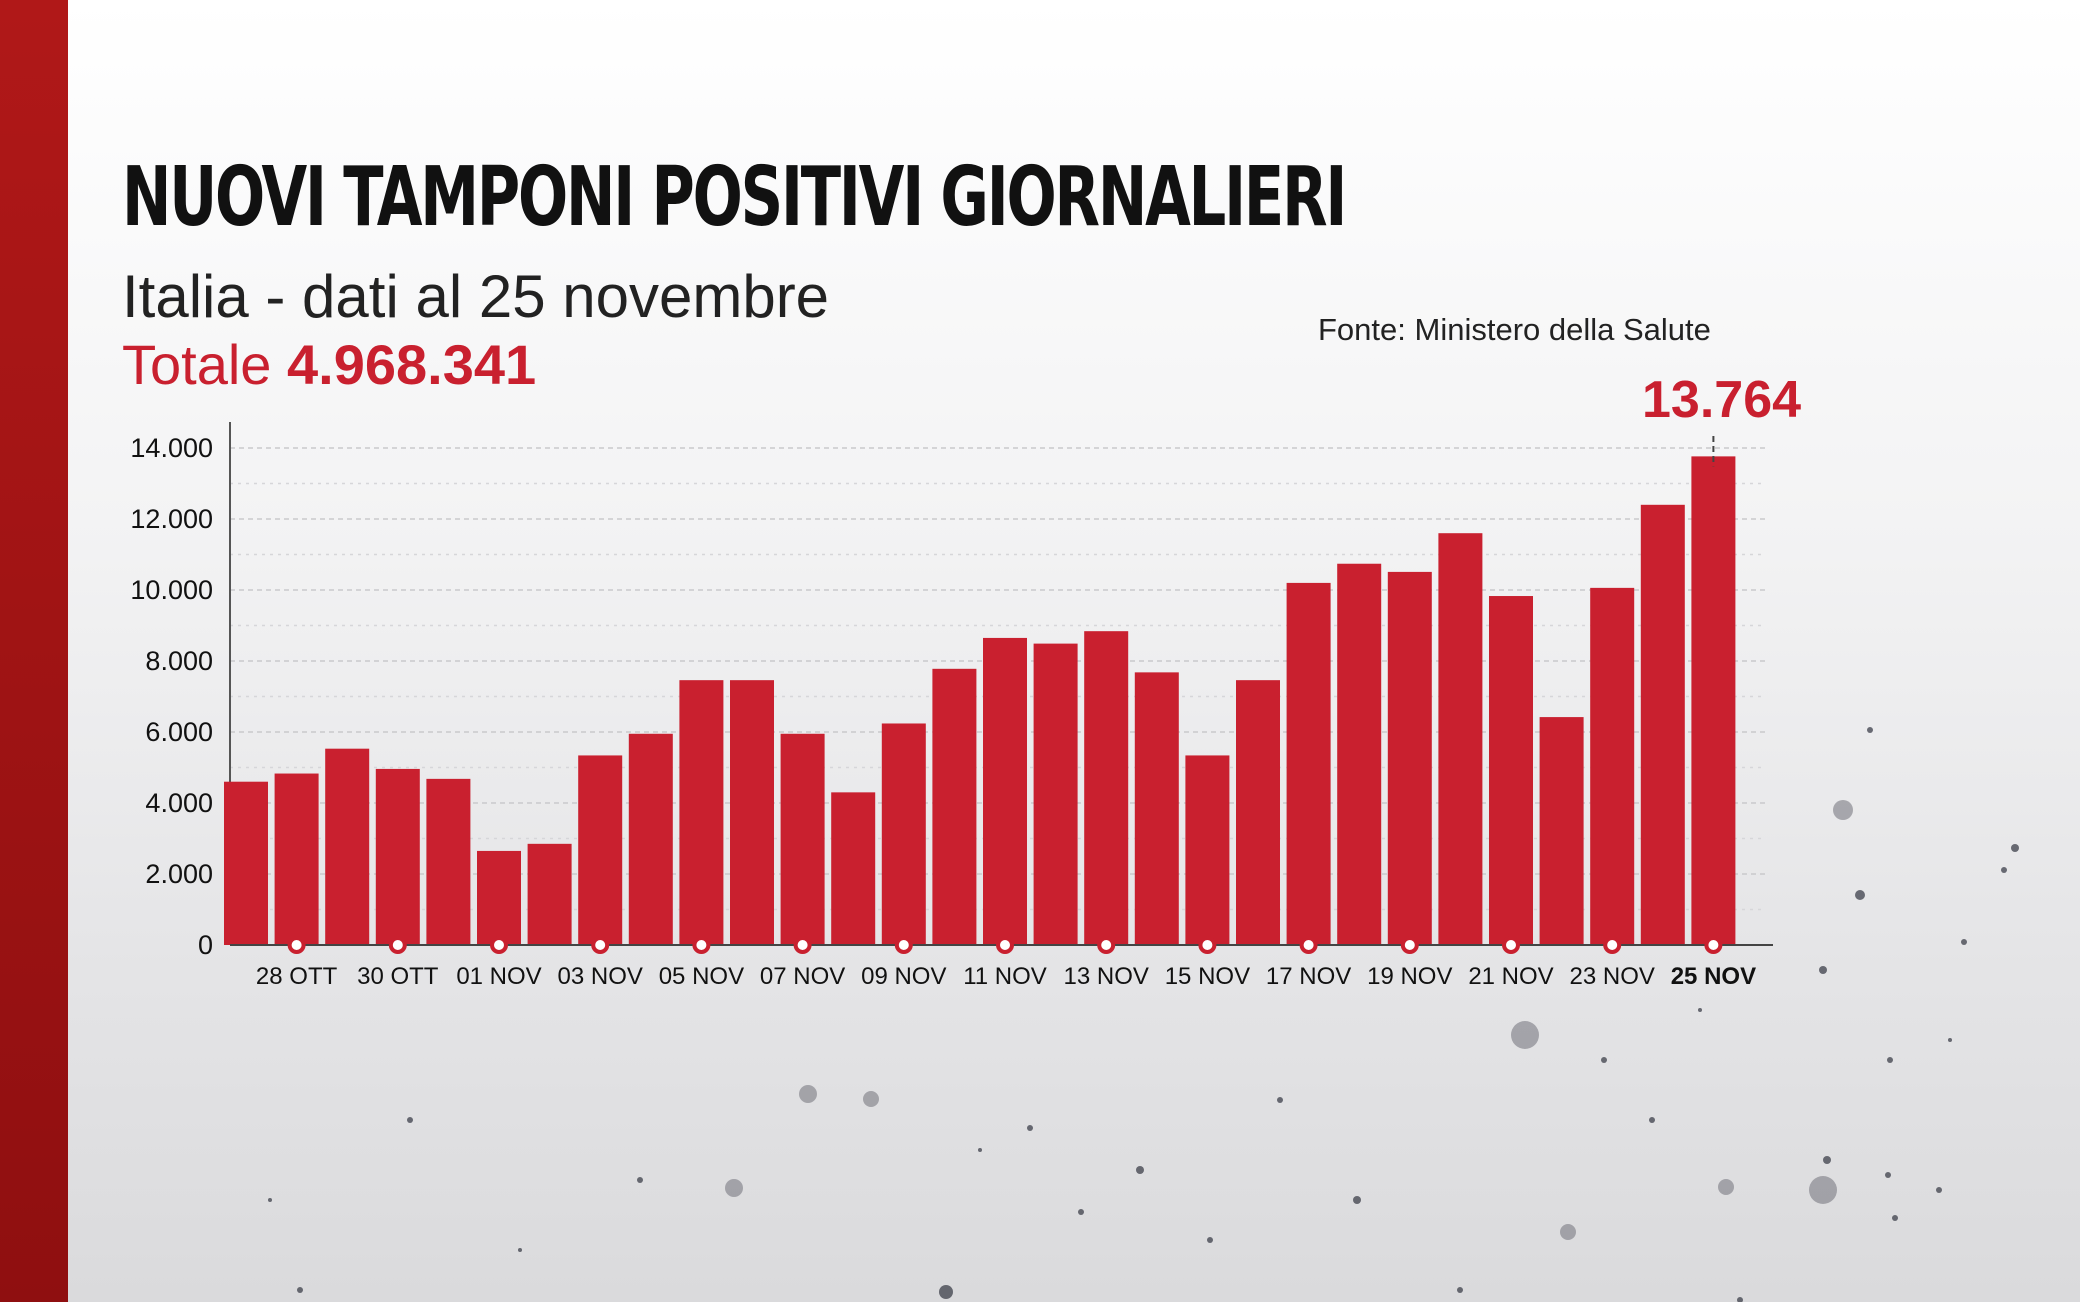 This screenshot has height=1302, width=2080. I want to click on x-tick-label: 19 NOV, so click(1409, 976).